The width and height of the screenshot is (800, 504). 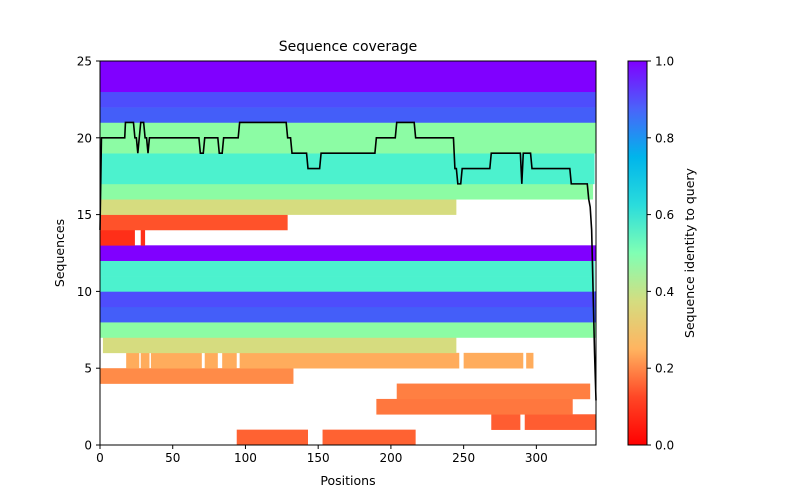 I want to click on y-tick-label: 5, so click(x=88, y=369).